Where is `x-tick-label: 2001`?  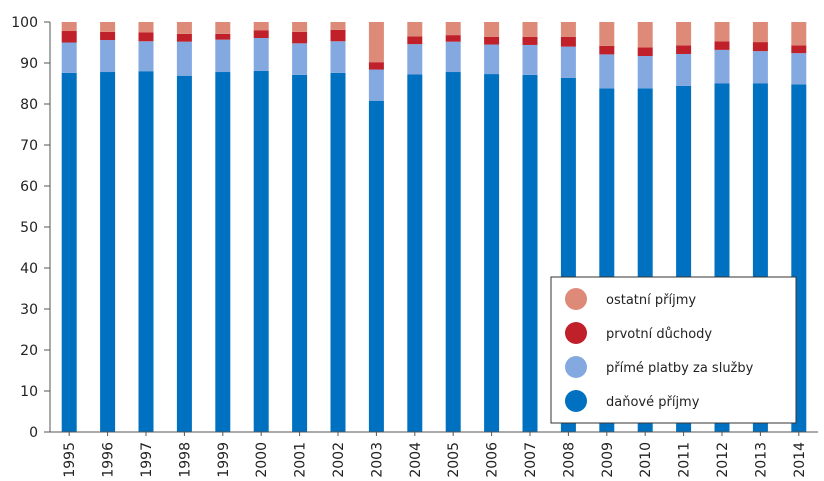
x-tick-label: 2001 is located at coordinates (301, 460).